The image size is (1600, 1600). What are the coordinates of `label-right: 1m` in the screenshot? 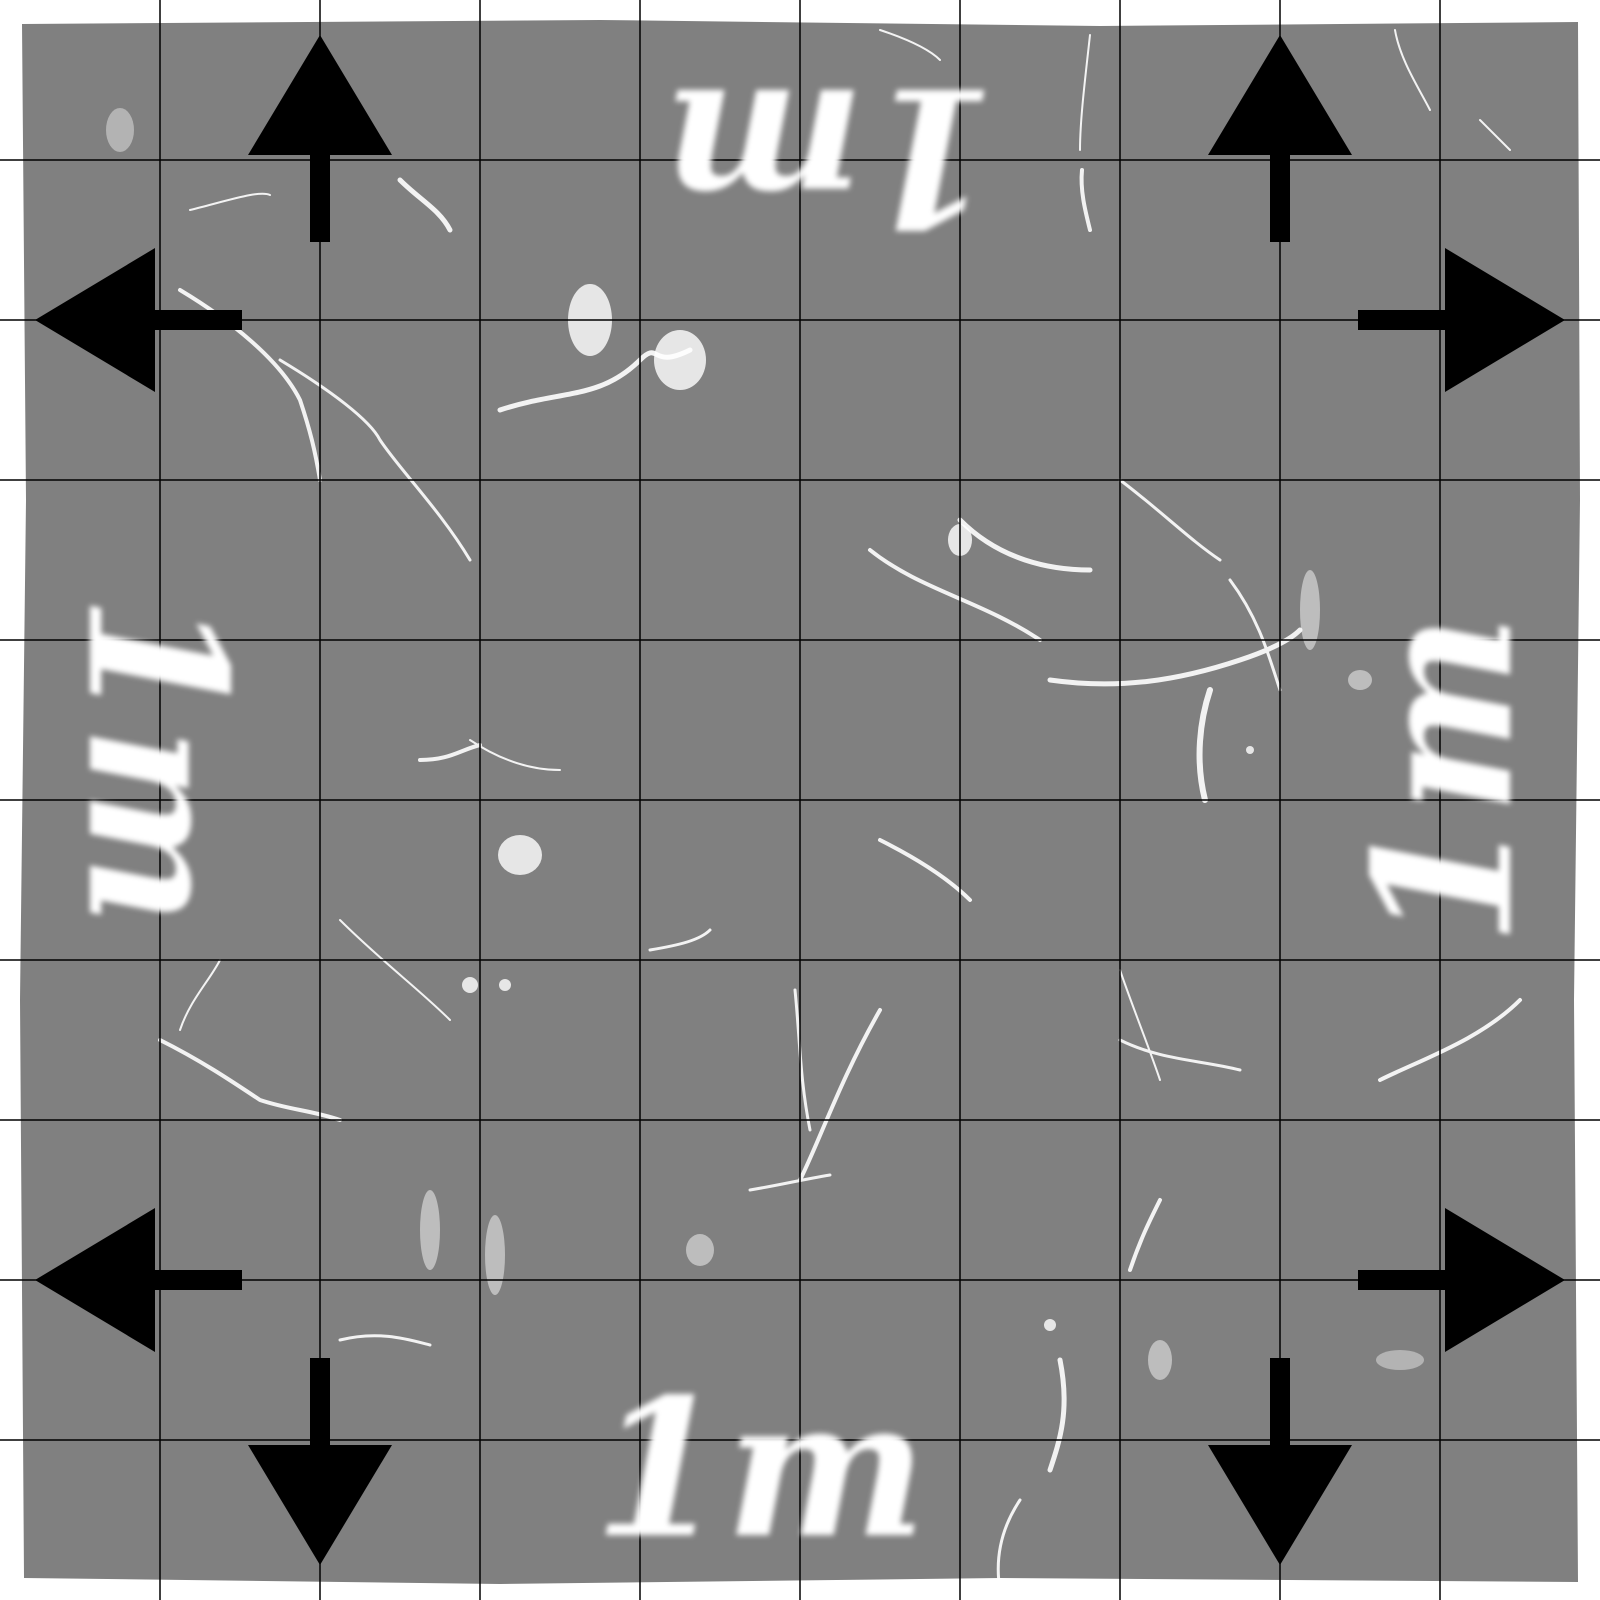 It's located at (1443, 779).